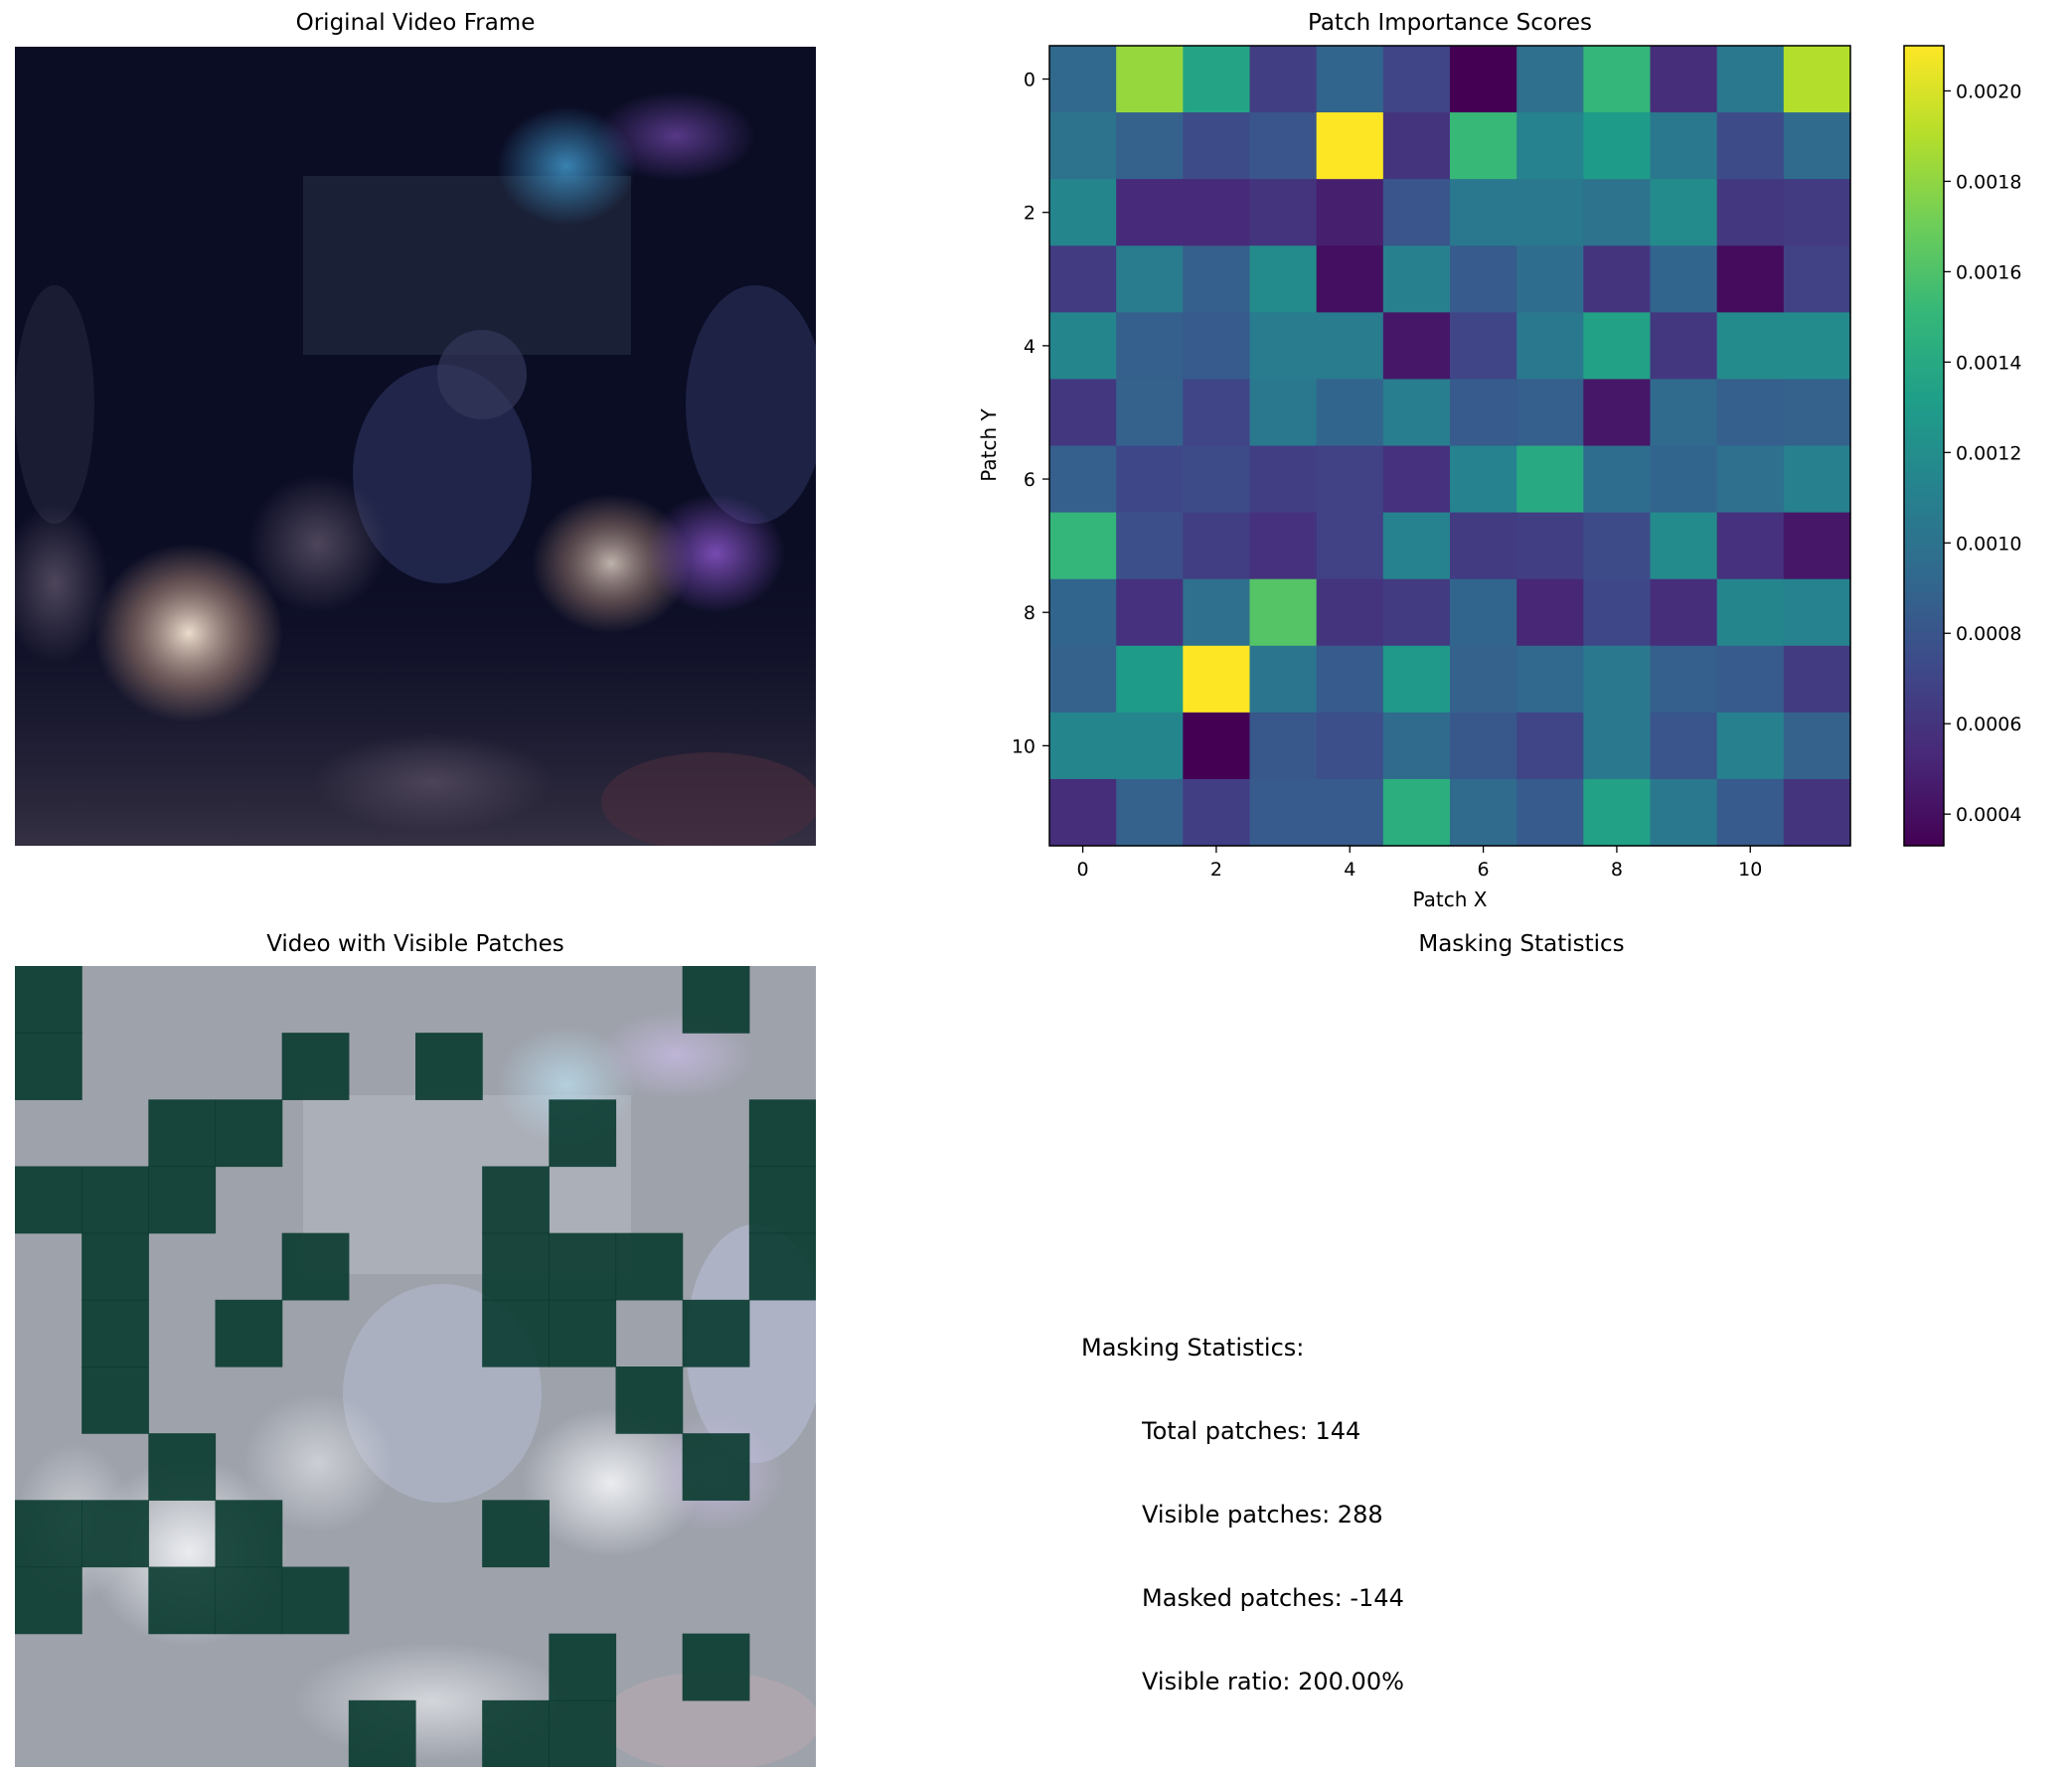  Describe the element at coordinates (1988, 815) in the screenshot. I see `colorbar-tick-label: 0.0004` at that location.